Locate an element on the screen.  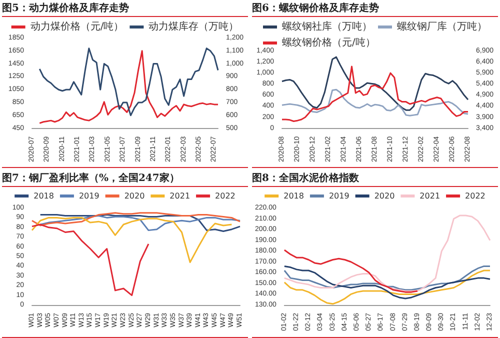
chart-title: 图7：钢厂盈利比率（%，全国247家） is located at coordinates (125, 179).